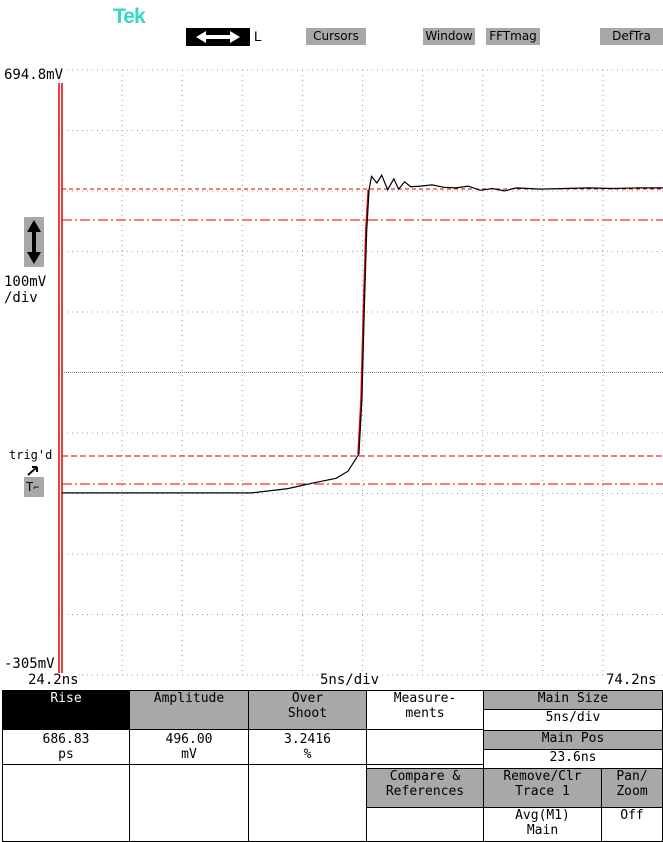 The height and width of the screenshot is (842, 663). I want to click on main-pos-value: 23.6ns, so click(573, 759).